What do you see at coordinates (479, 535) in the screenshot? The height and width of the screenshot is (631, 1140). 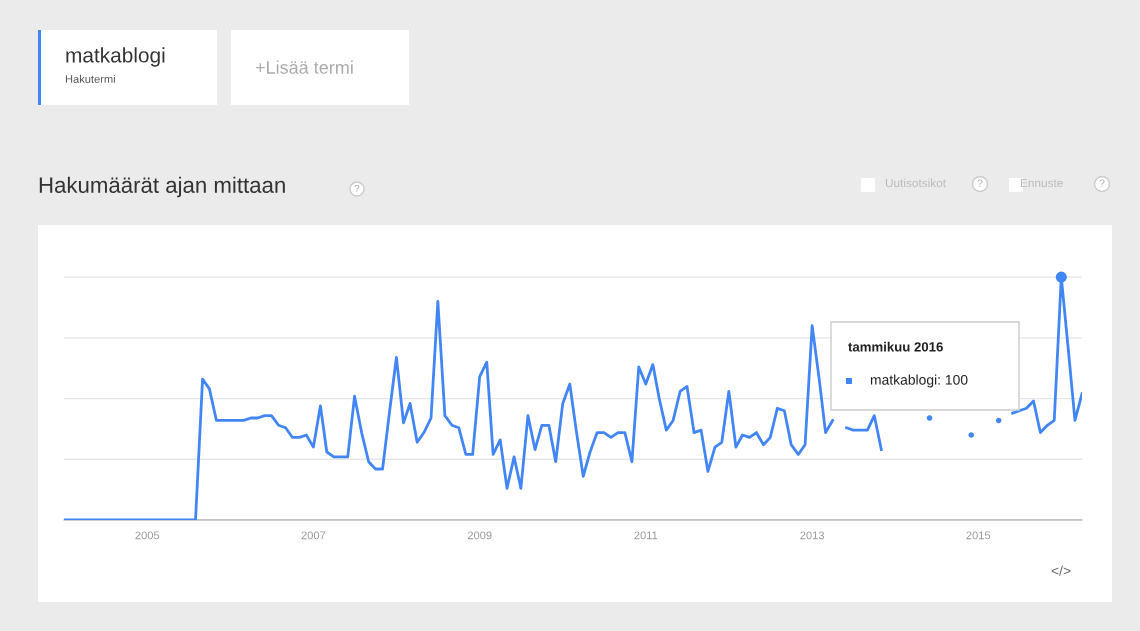 I see `x-tick-label: 2009` at bounding box center [479, 535].